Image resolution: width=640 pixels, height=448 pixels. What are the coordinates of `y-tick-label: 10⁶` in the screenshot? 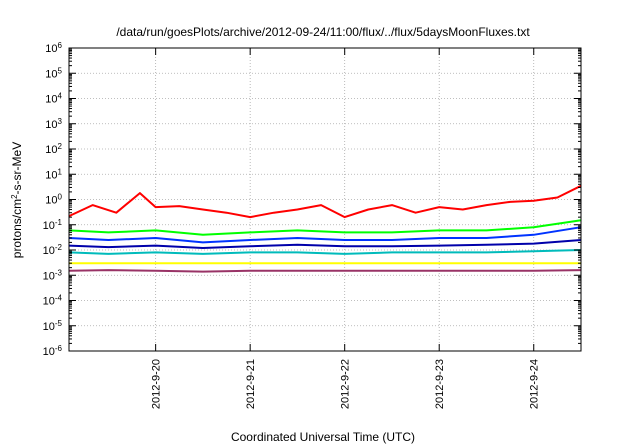 It's located at (53, 48).